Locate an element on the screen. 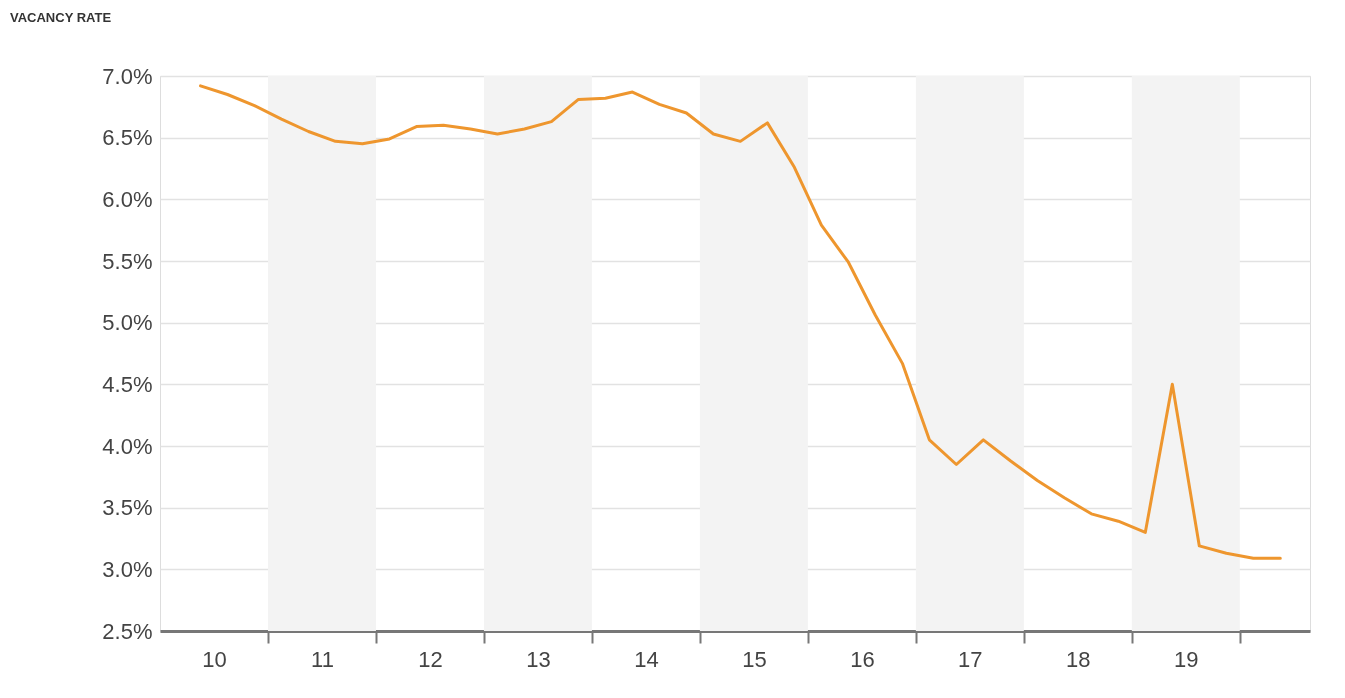 This screenshot has width=1345, height=698. x-tick-label: 15 is located at coordinates (754, 659).